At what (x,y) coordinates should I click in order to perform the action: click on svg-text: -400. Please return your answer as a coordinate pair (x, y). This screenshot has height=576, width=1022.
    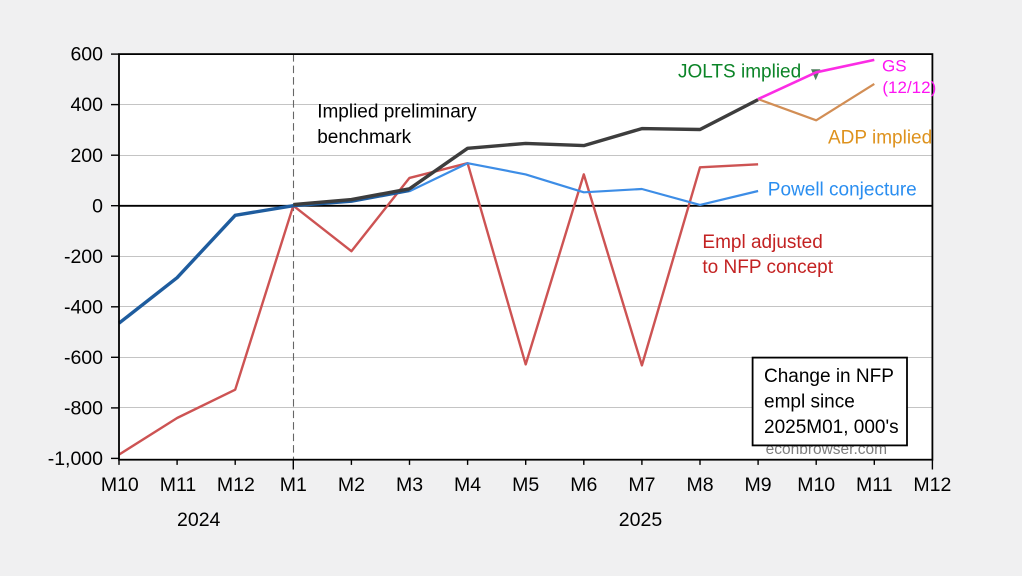
    Looking at the image, I should click on (83, 307).